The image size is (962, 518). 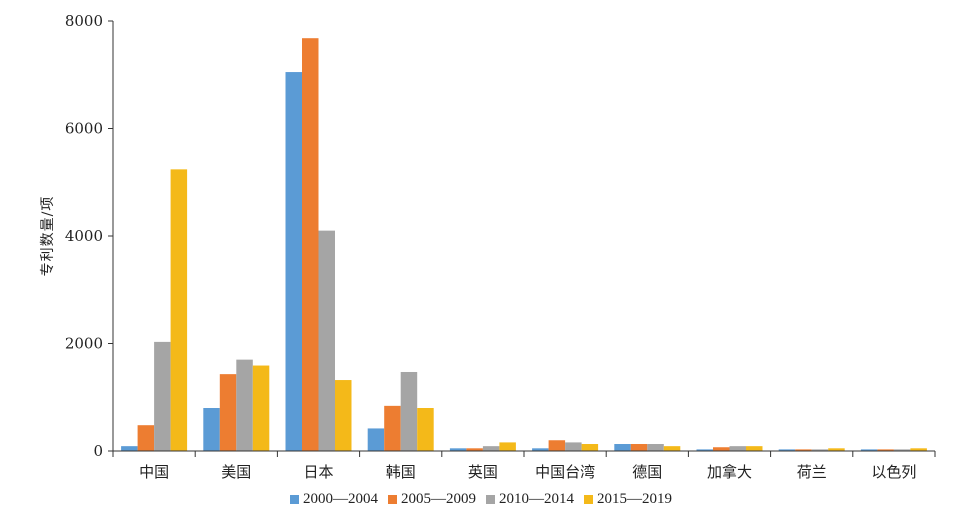 What do you see at coordinates (647, 472) in the screenshot?
I see `x-tick-label: 德国` at bounding box center [647, 472].